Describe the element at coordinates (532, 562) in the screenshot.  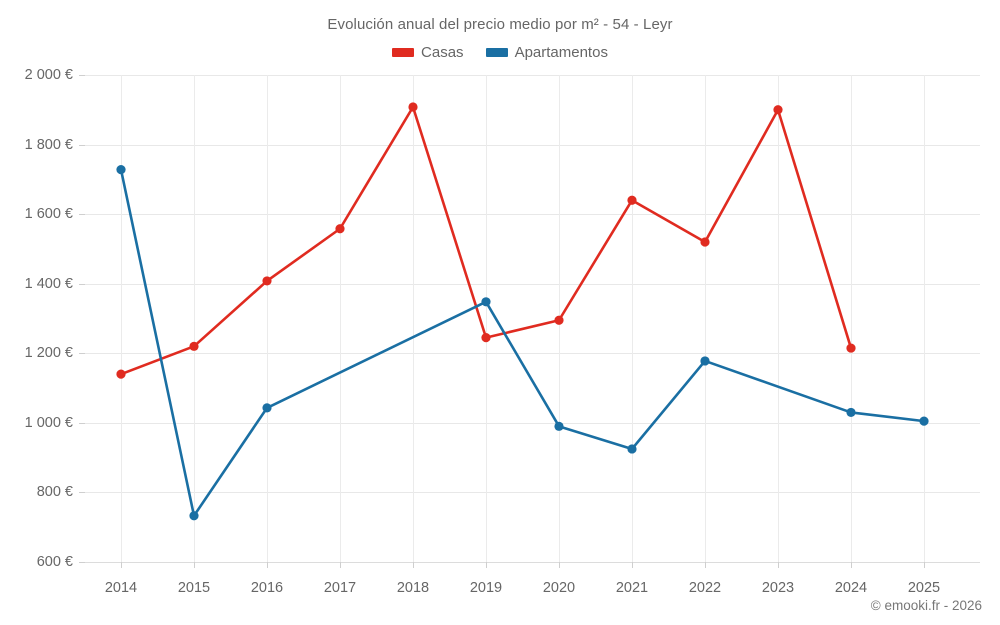
I see `x-axis-line` at that location.